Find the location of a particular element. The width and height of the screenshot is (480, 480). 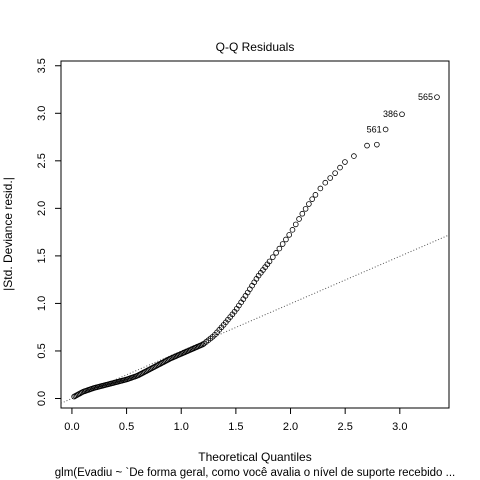

x-axis: 0.0 0.5 1.0 1.5 2.0 2.5 3.0 is located at coordinates (235, 420).